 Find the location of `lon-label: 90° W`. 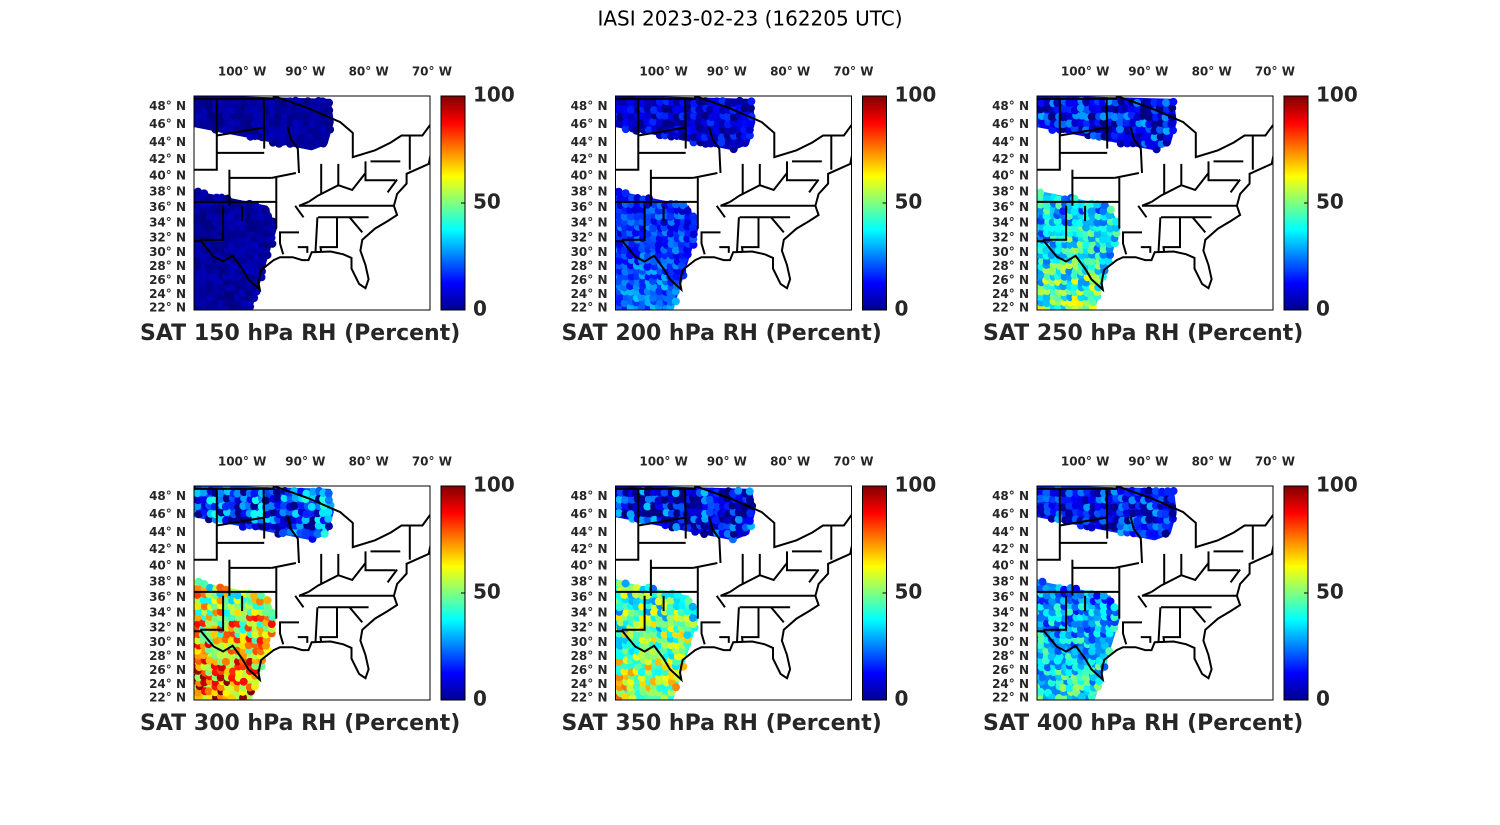

lon-label: 90° W is located at coordinates (727, 462).